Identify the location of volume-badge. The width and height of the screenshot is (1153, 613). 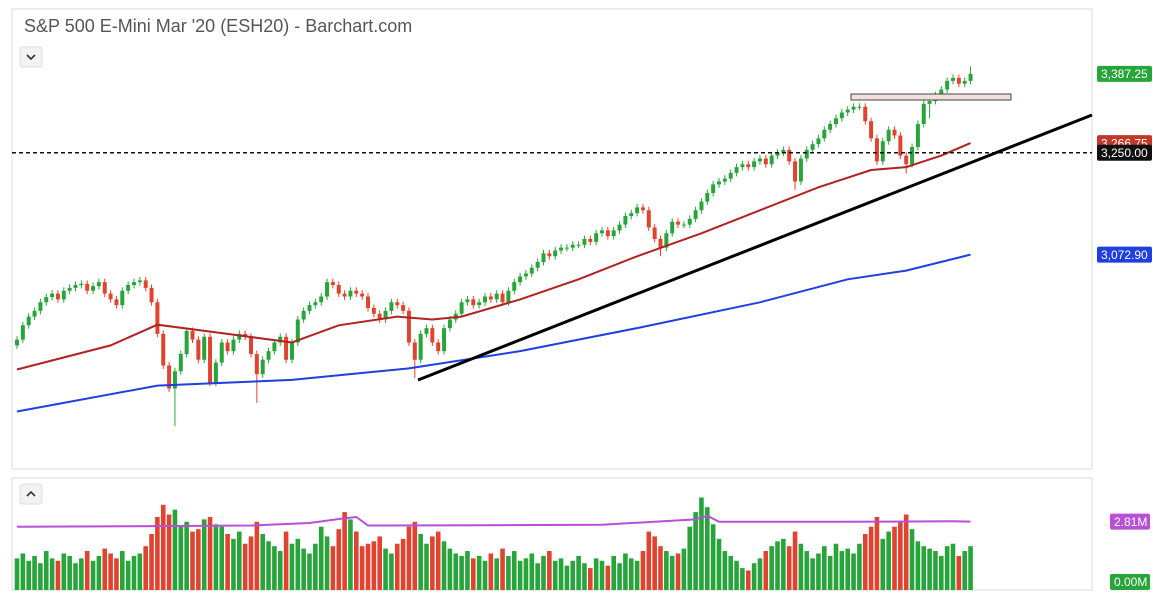
(1130, 582).